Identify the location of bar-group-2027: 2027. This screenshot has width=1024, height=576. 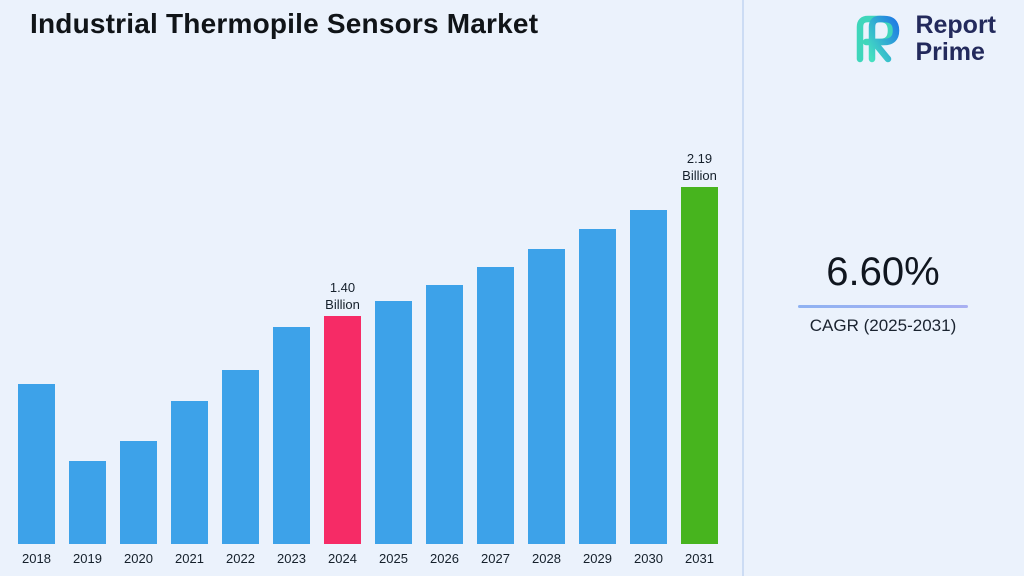
(495, 415).